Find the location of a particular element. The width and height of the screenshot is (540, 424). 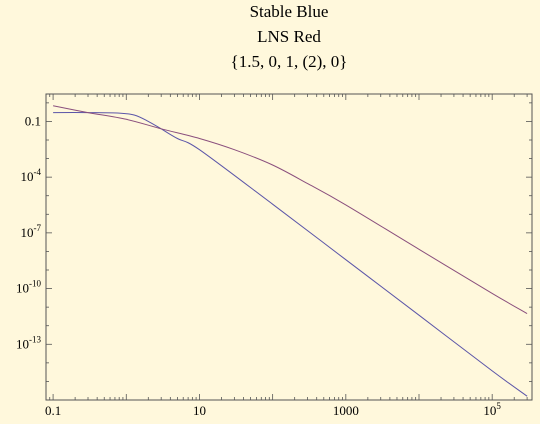

chart-title-line-3: {1.5, 0, 1, (2), 0} is located at coordinates (289, 61).